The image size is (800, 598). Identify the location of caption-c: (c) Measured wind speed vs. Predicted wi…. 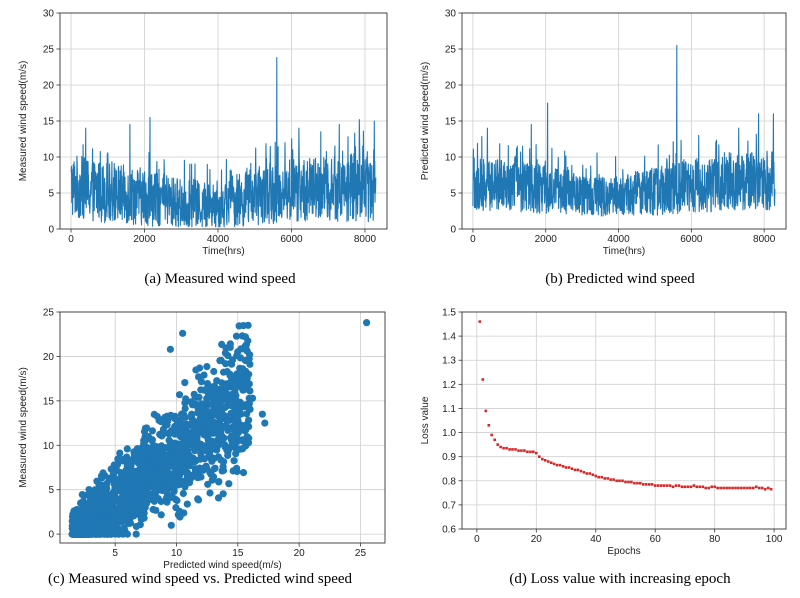
(200, 579).